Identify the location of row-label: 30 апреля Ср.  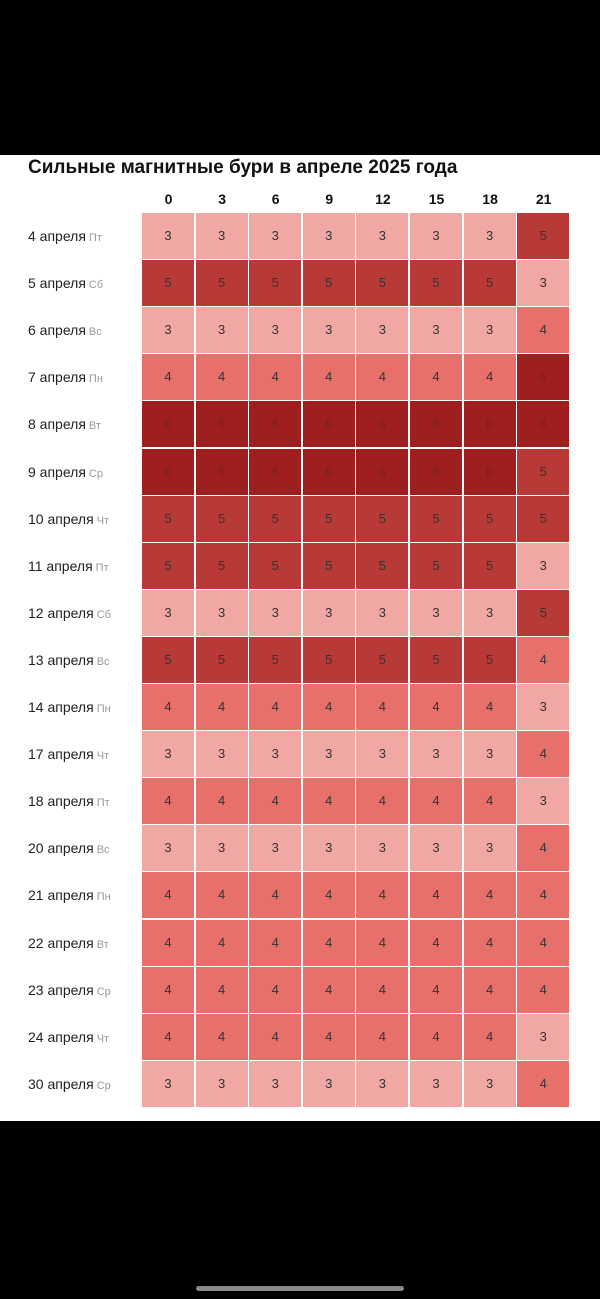
(69, 1084).